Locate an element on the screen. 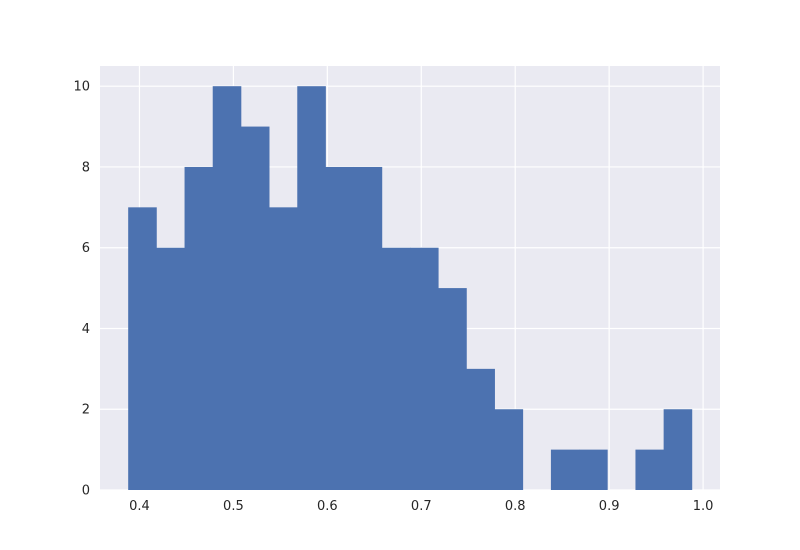 The width and height of the screenshot is (800, 550). y-tick-label: 4 is located at coordinates (86, 329).